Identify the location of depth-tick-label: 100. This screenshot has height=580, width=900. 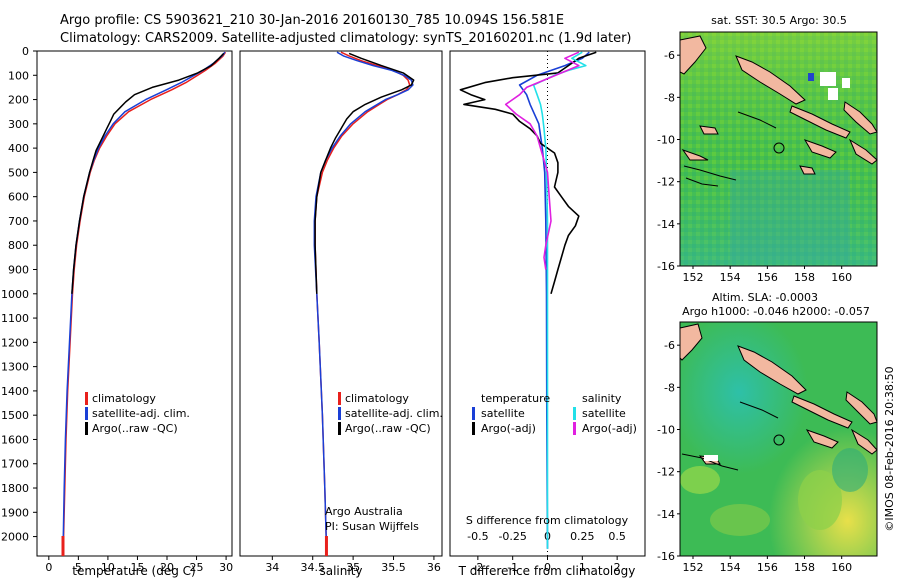
(18, 75).